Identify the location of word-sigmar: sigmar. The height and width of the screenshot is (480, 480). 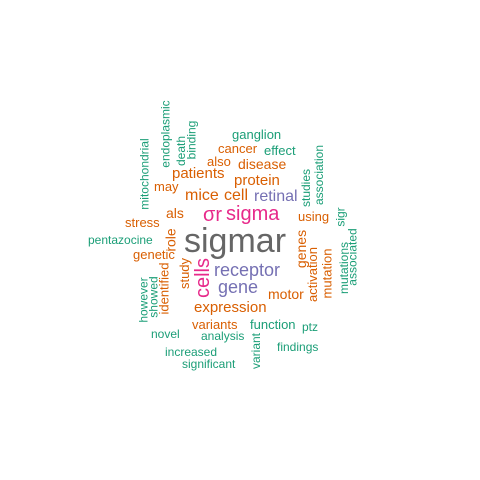
(235, 241).